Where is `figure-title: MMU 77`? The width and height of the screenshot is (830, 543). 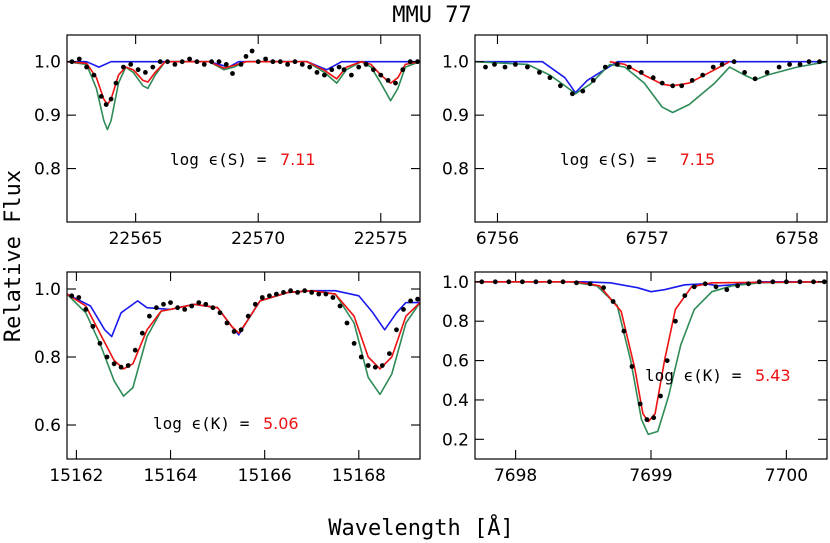 figure-title: MMU 77 is located at coordinates (431, 15).